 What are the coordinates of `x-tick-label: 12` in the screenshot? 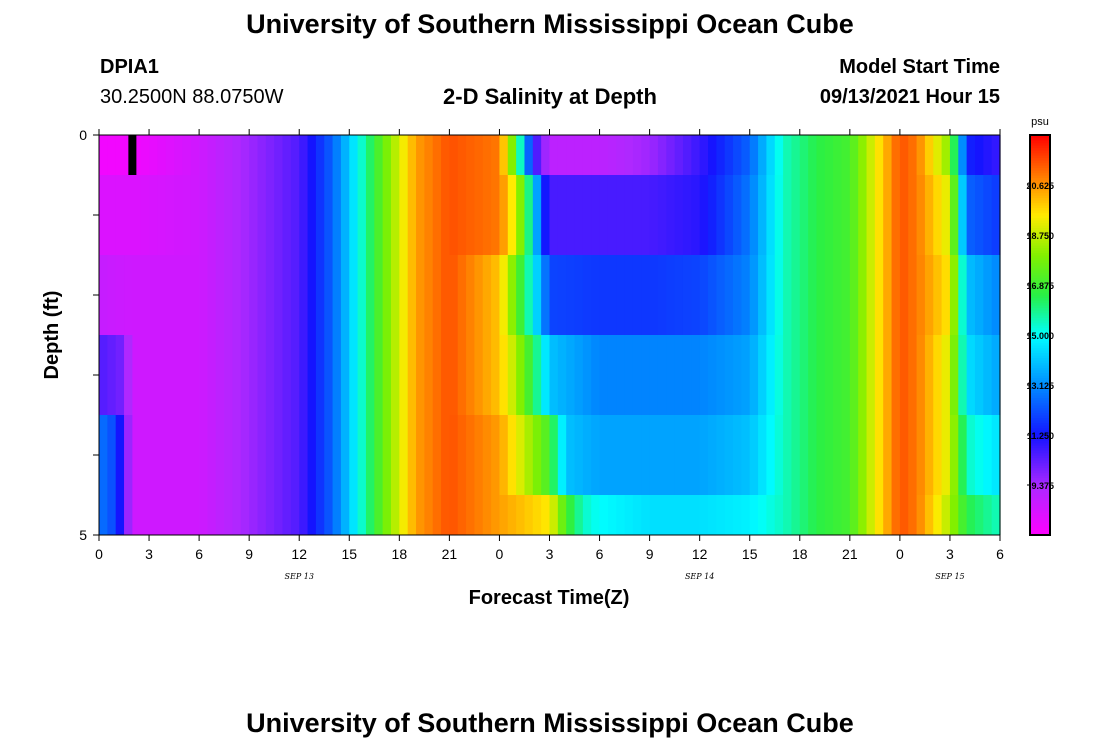 It's located at (299, 554).